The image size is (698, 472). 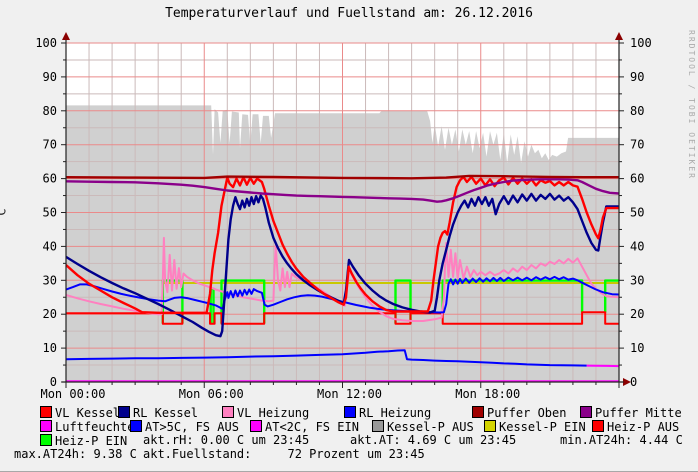 What do you see at coordinates (627, 382) in the screenshot?
I see `x-axis-arrow` at bounding box center [627, 382].